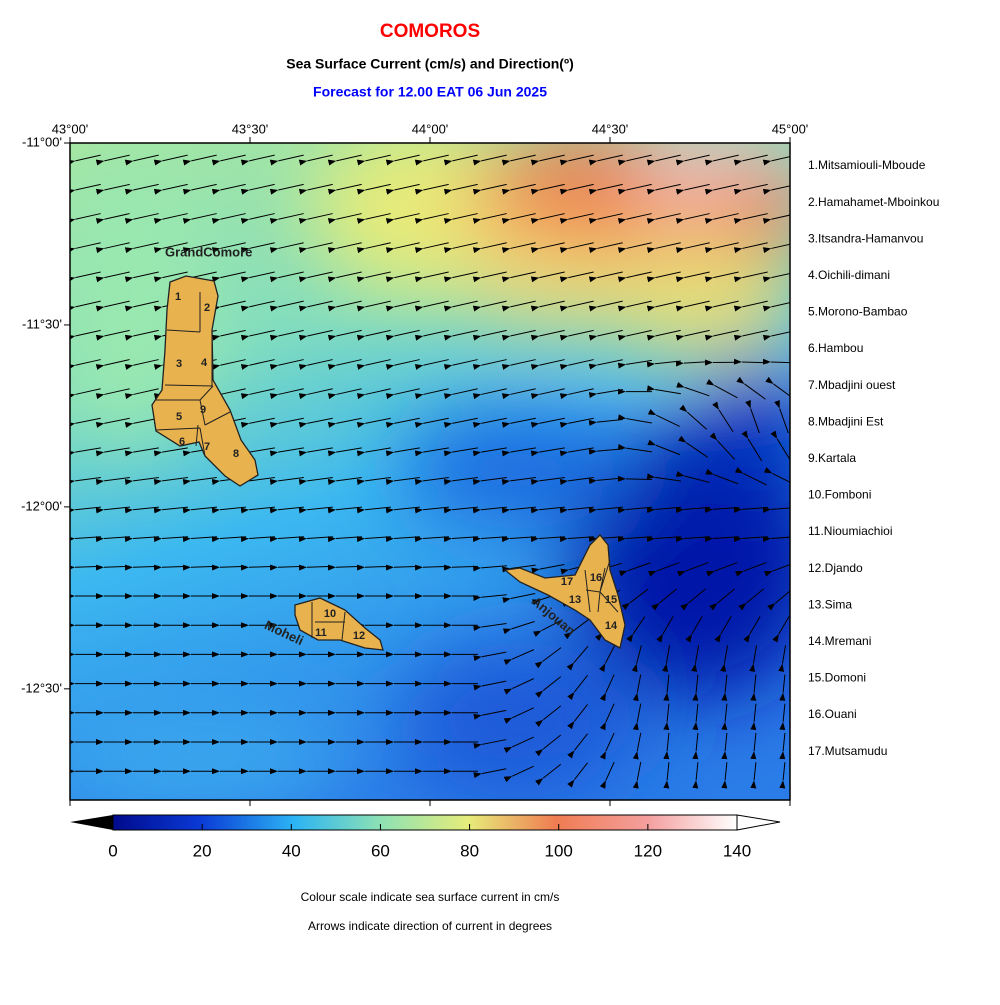  I want to click on legend-entry: 2.Hamahamet-Mboinkou, so click(873, 202).